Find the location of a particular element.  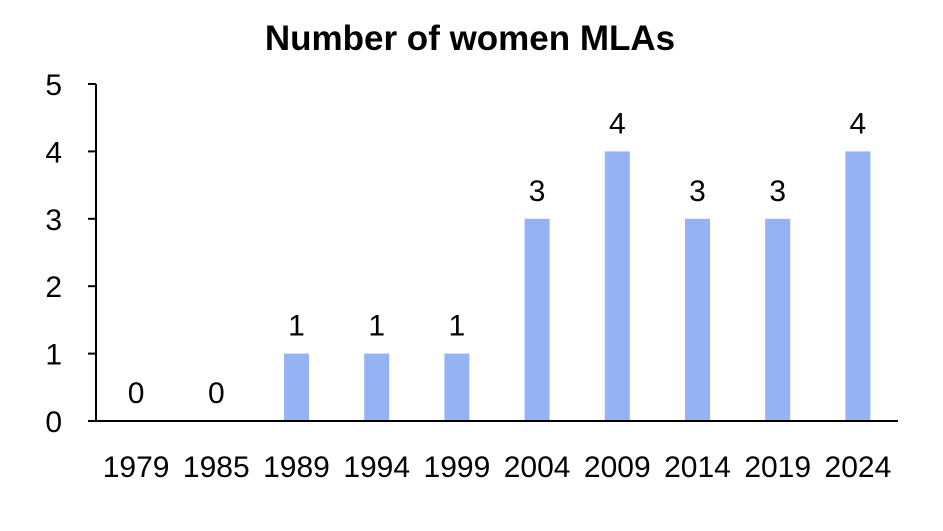

data-label-1994: 1 is located at coordinates (376, 326).